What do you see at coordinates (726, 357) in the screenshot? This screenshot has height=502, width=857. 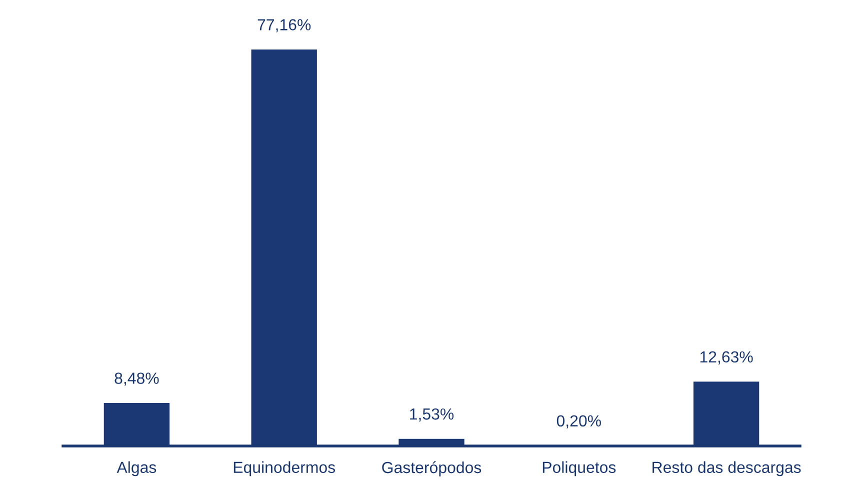 I see `data-label: 12,63%` at bounding box center [726, 357].